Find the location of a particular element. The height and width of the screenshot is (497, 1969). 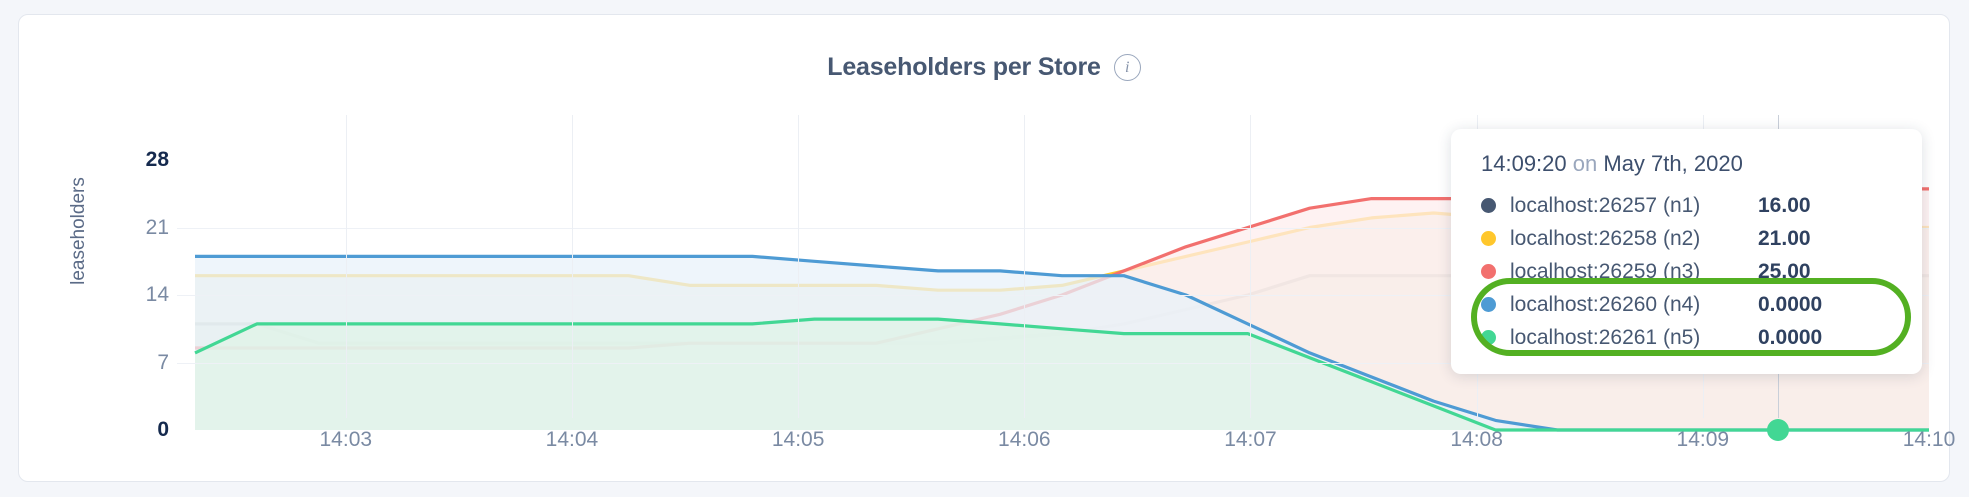

chart-header: Leaseholders per Store i is located at coordinates (984, 67).